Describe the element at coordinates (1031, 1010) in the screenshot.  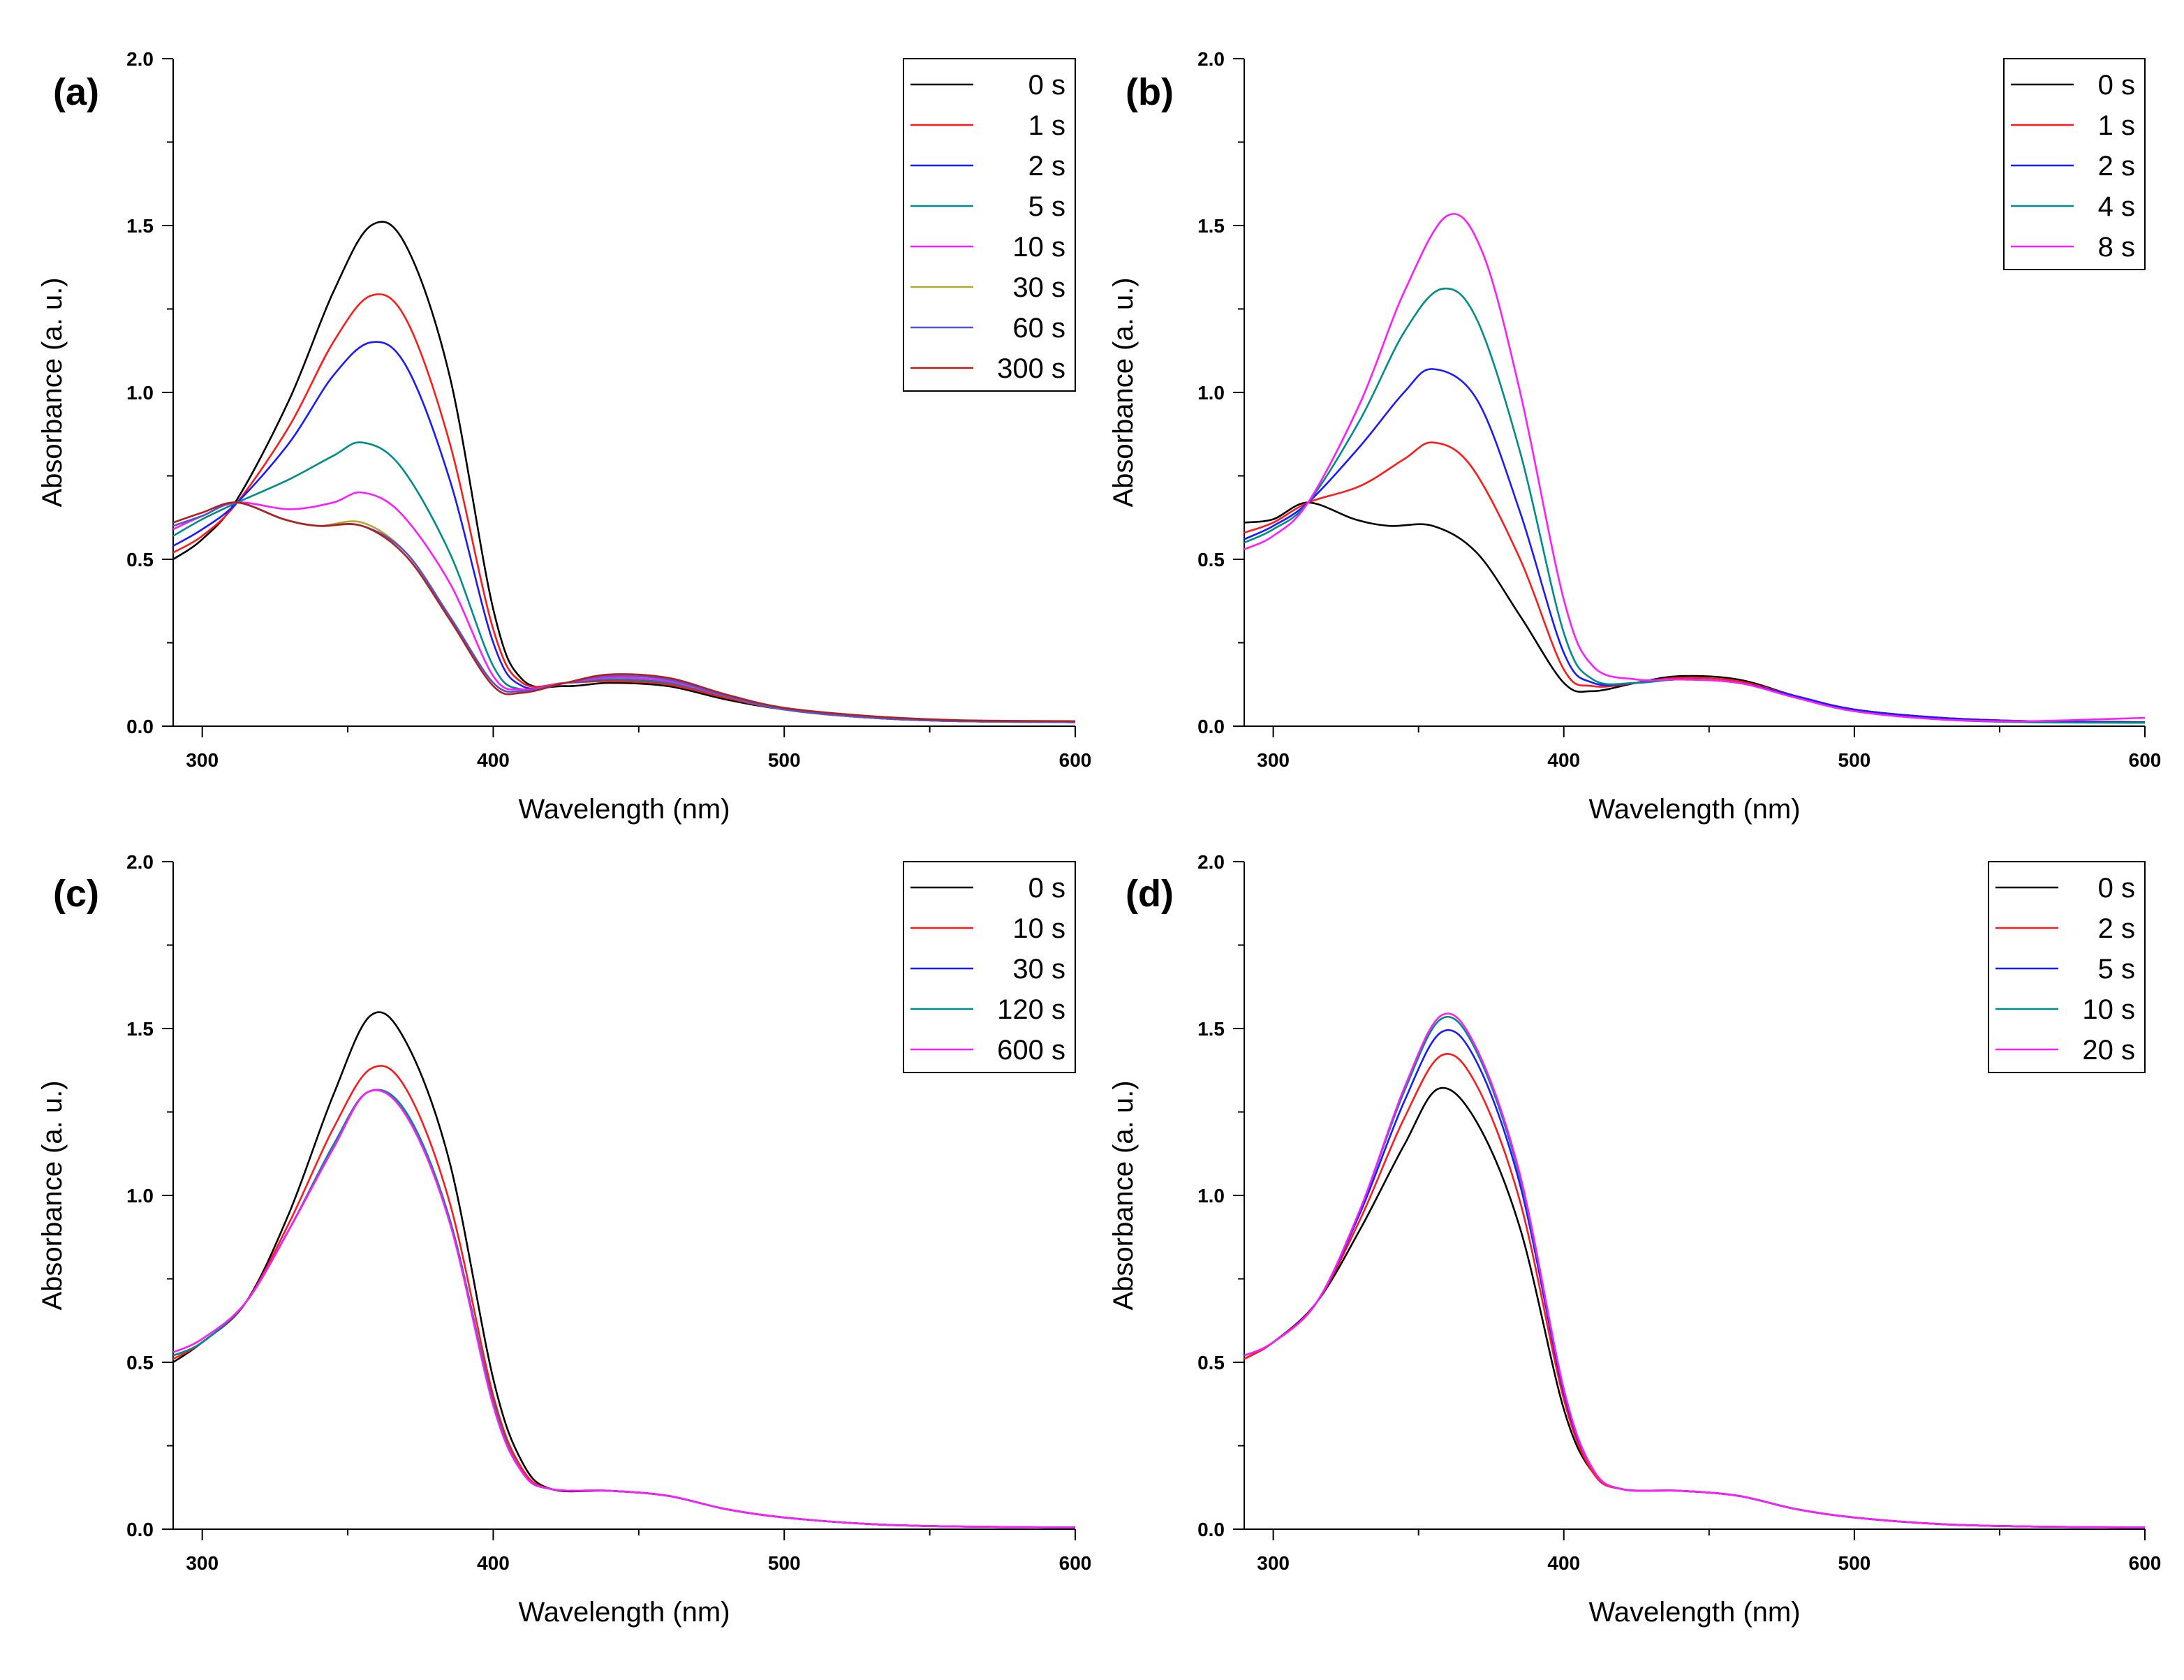
I see `legend-entry-label: 120 s` at that location.